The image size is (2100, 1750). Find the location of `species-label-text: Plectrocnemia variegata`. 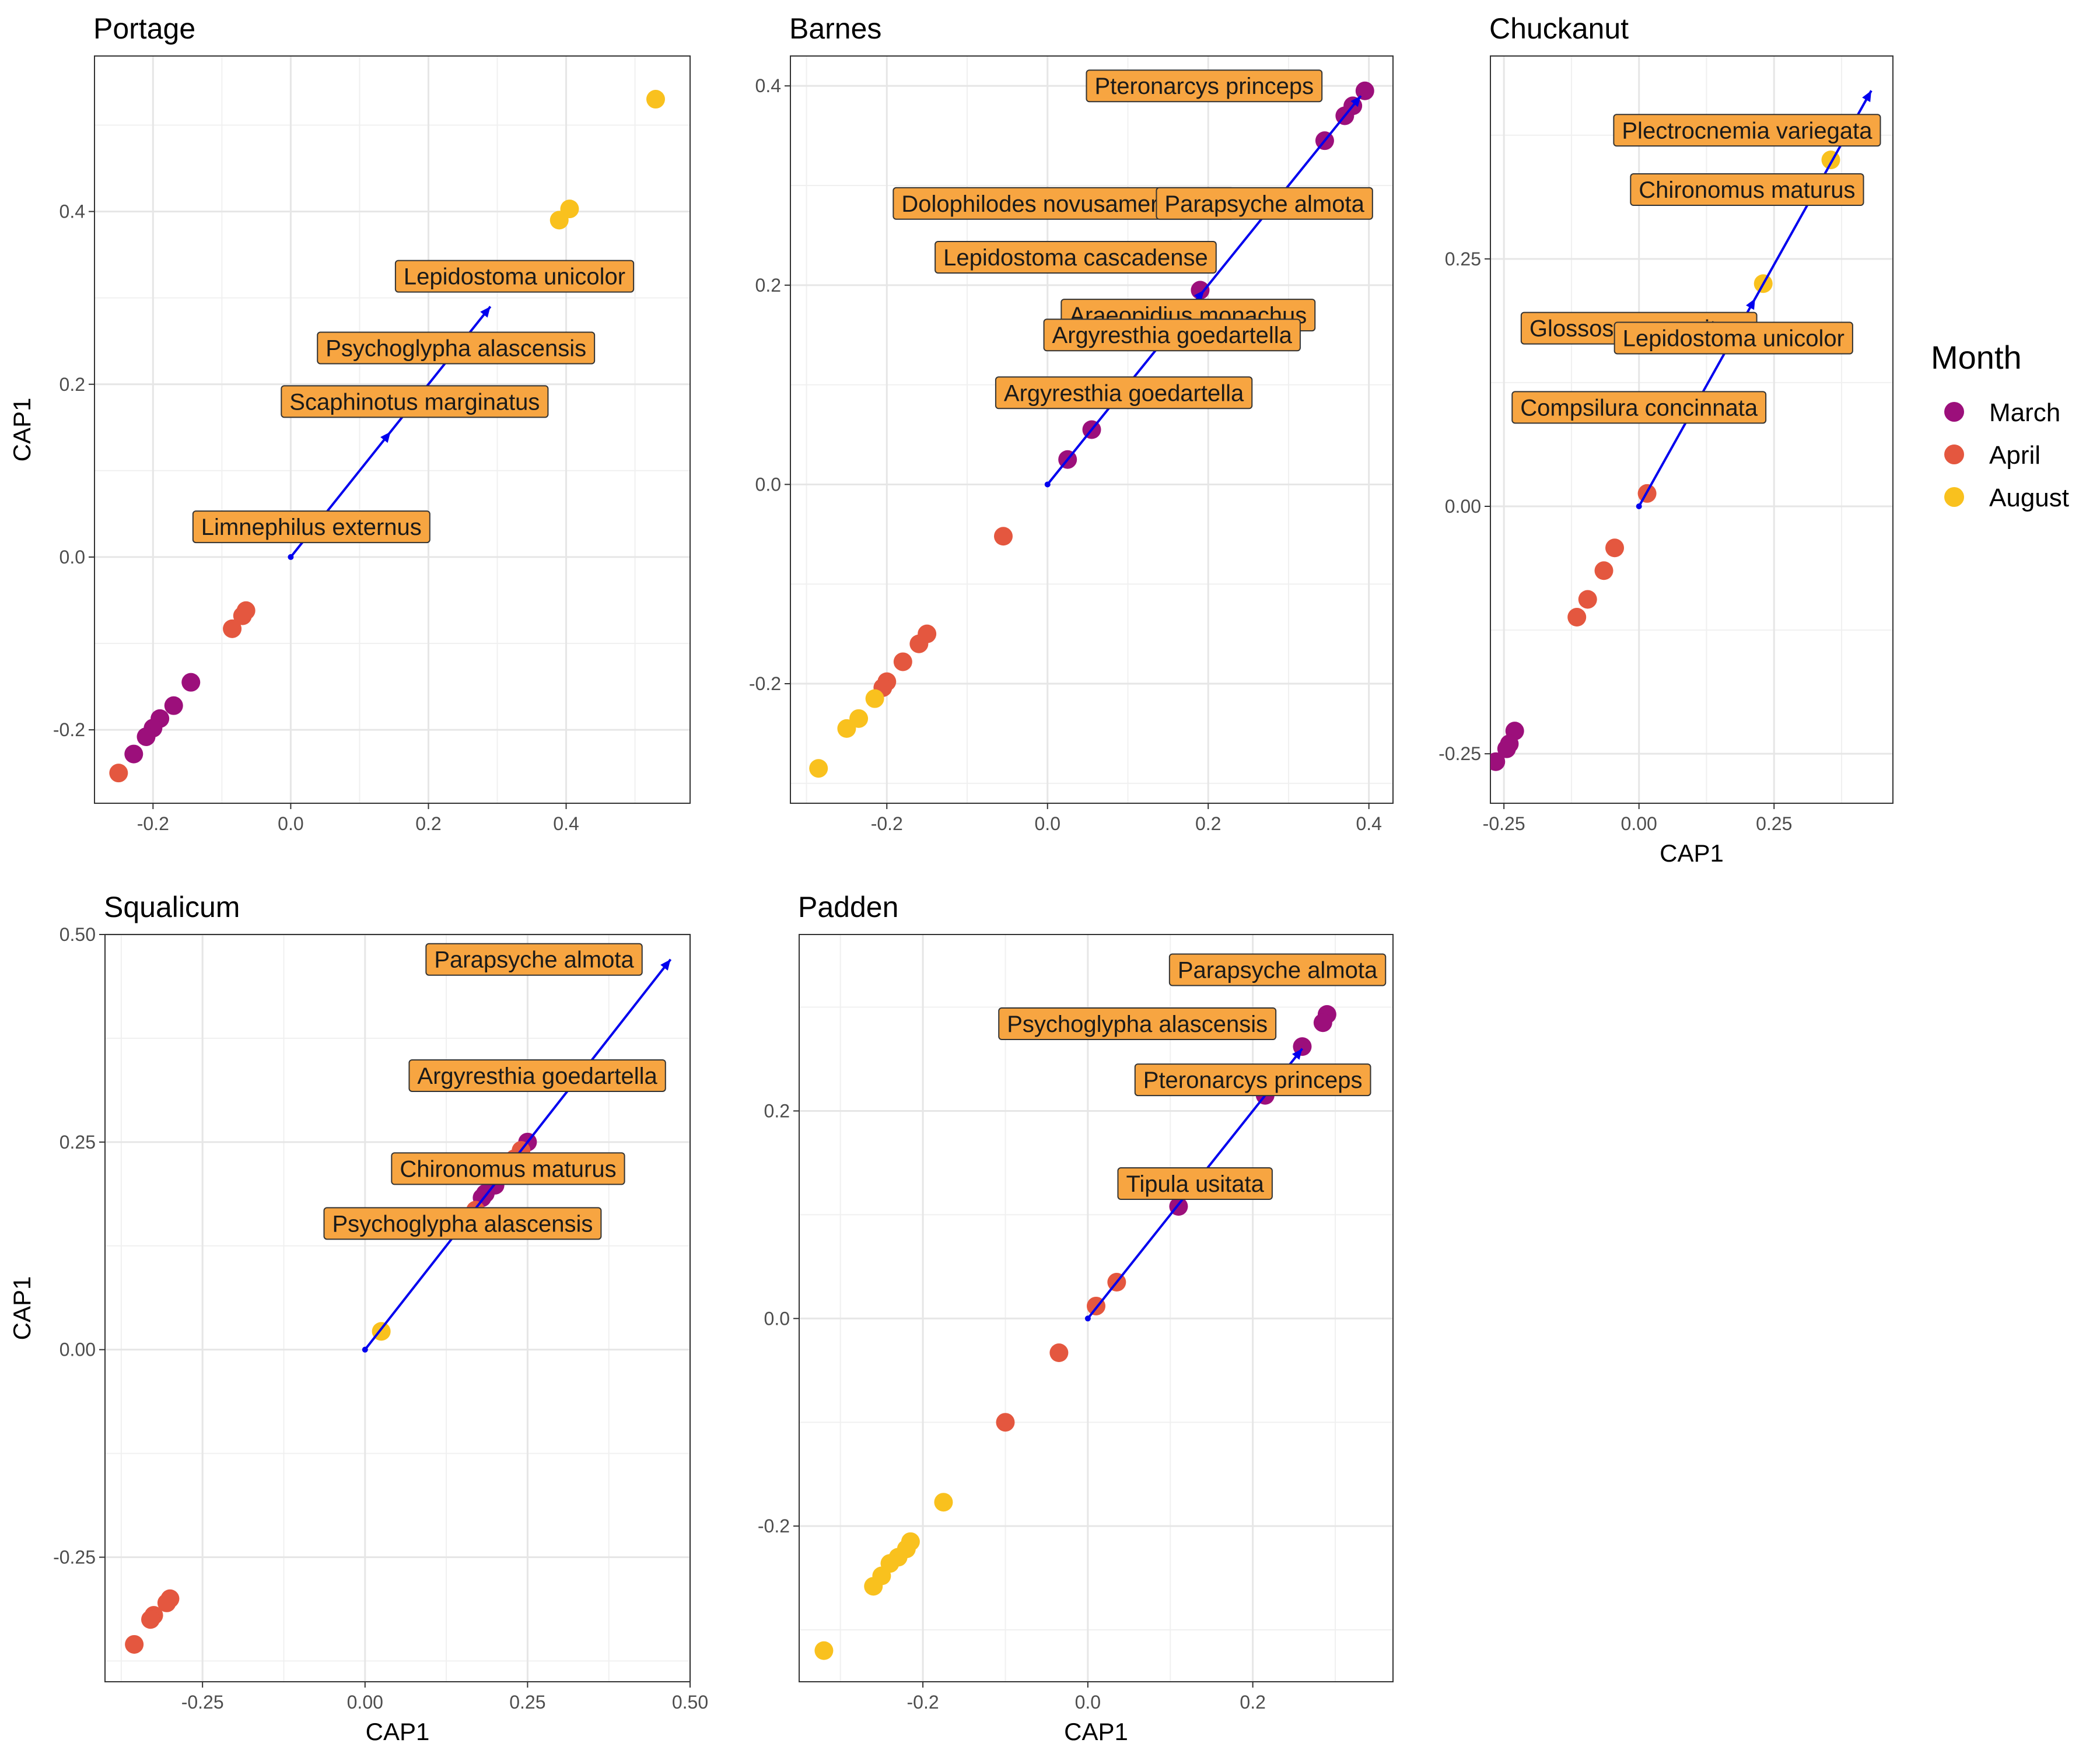

species-label-text: Plectrocnemia variegata is located at coordinates (1747, 131).